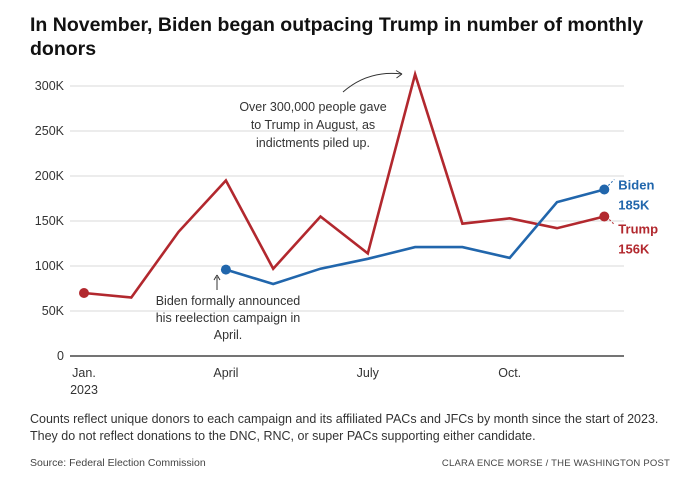  I want to click on y-tick-label: 300K, so click(50, 86).